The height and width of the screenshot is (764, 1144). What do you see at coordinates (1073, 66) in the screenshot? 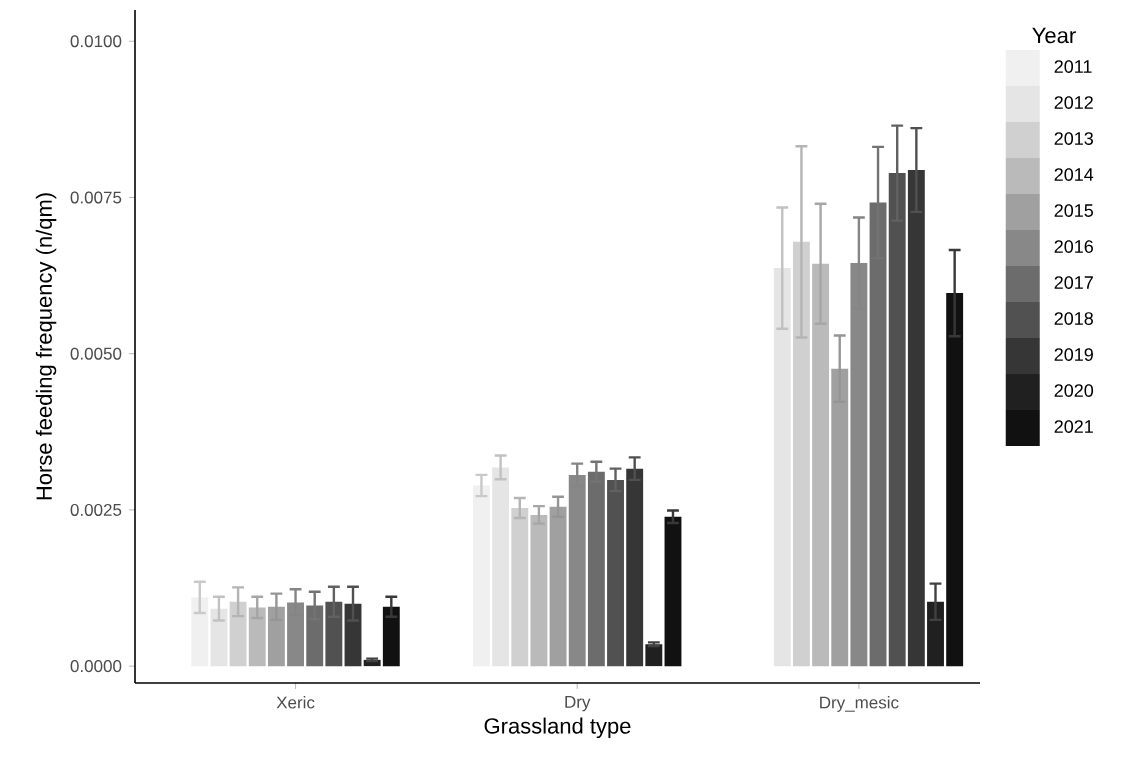
I see `legend-label: 2011` at bounding box center [1073, 66].